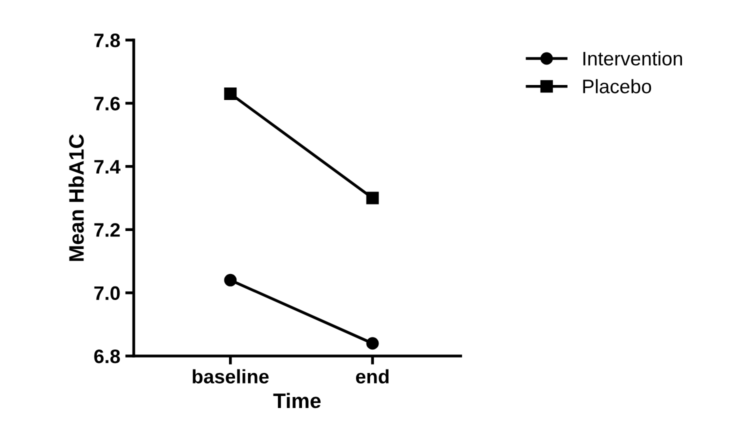 This screenshot has width=743, height=445. I want to click on y-tick-label: 6.8, so click(107, 356).